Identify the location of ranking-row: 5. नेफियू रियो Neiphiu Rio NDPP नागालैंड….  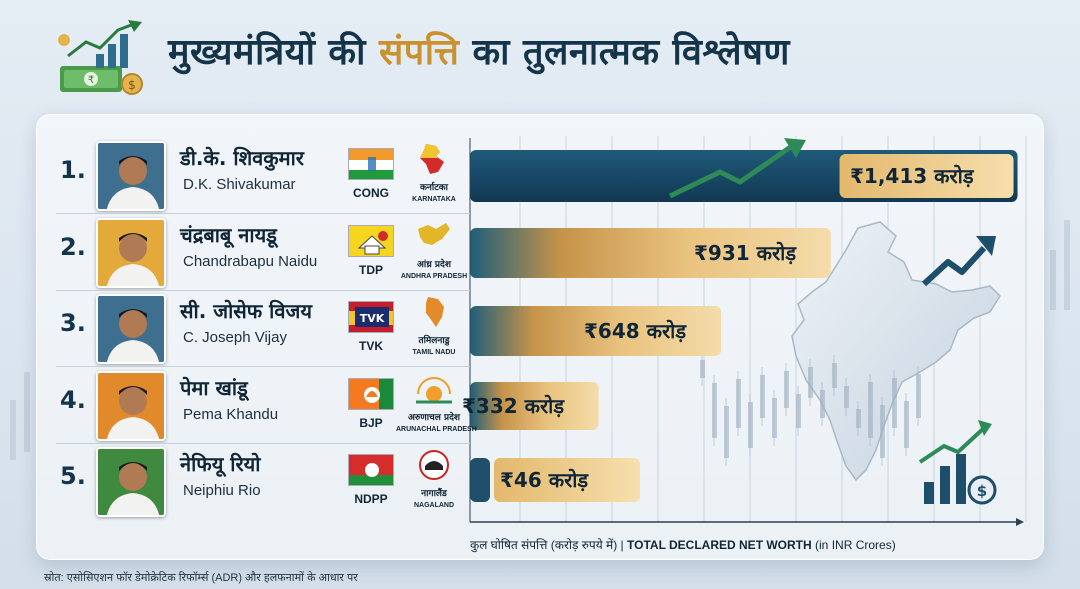
(263, 482).